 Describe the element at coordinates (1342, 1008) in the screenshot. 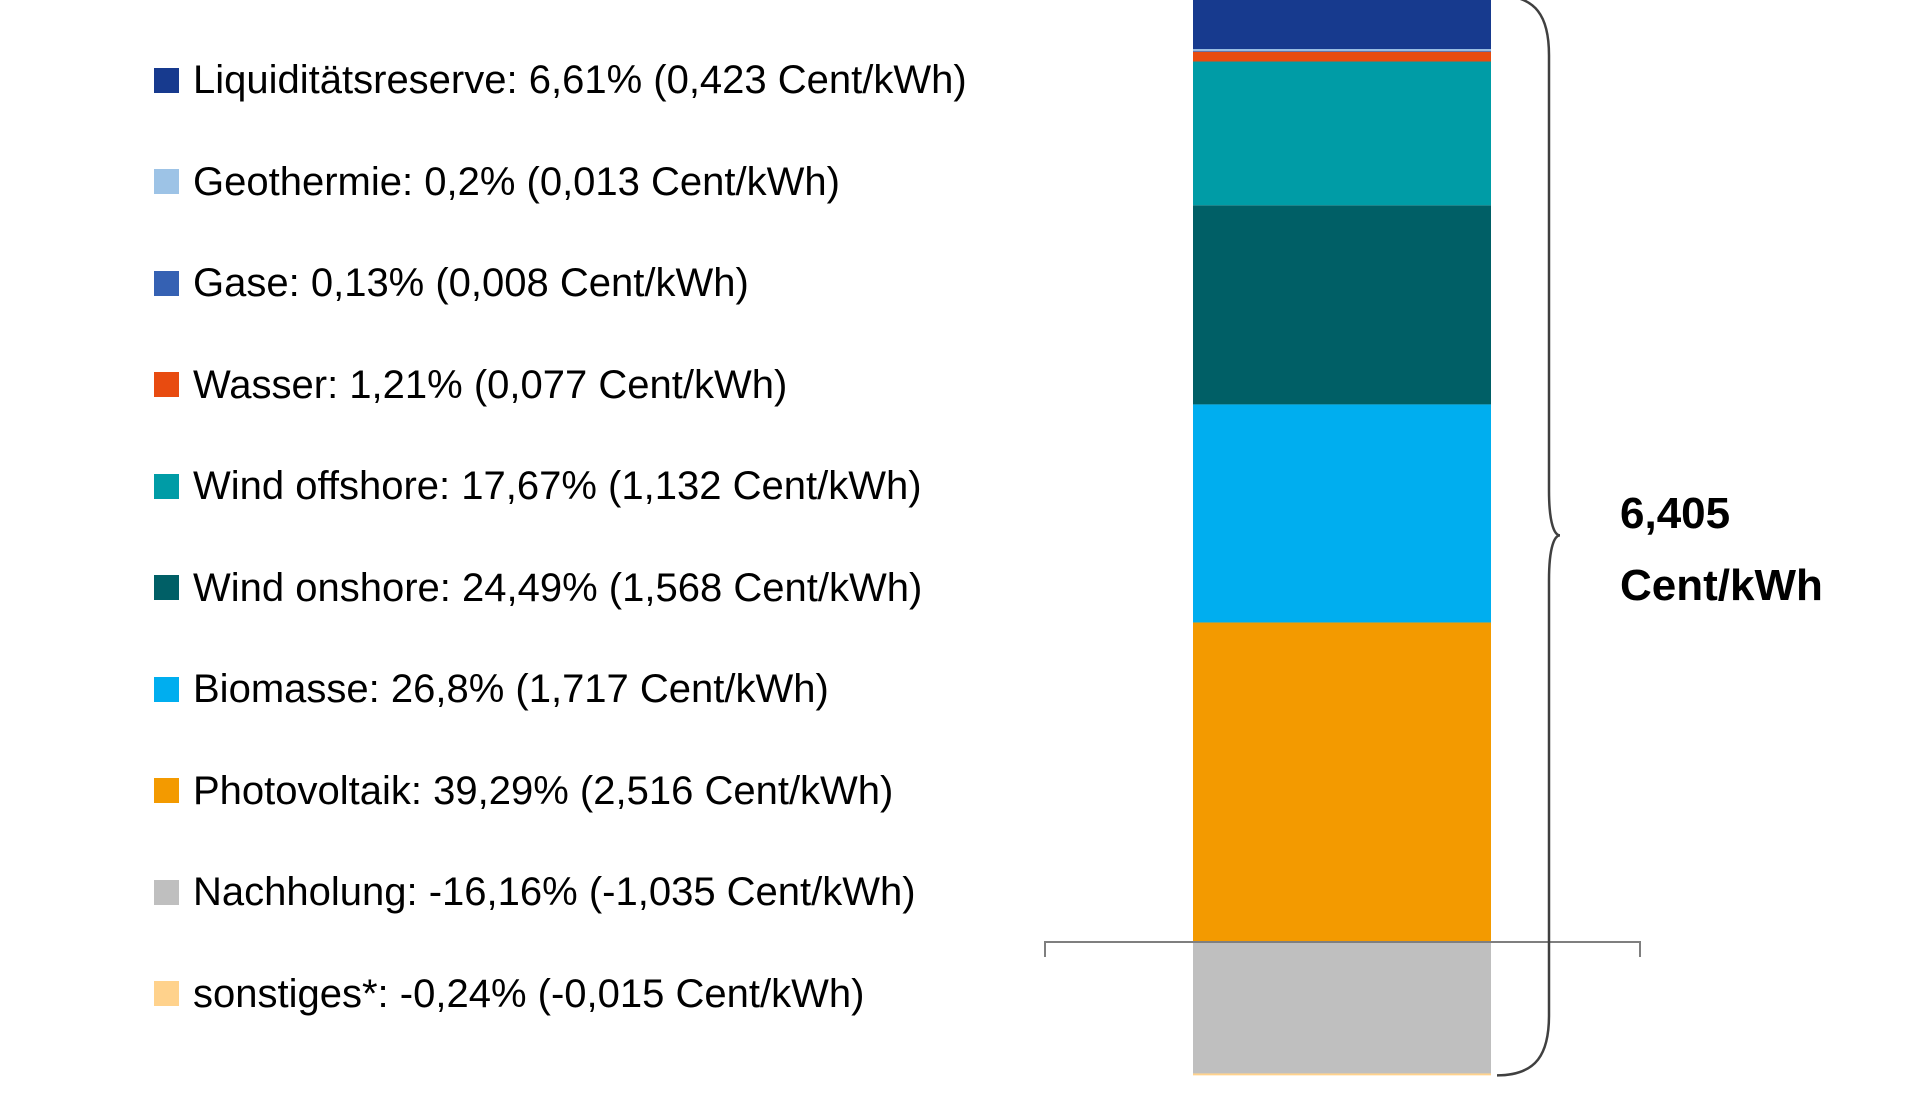

I see `bar-segment-nachholung` at that location.